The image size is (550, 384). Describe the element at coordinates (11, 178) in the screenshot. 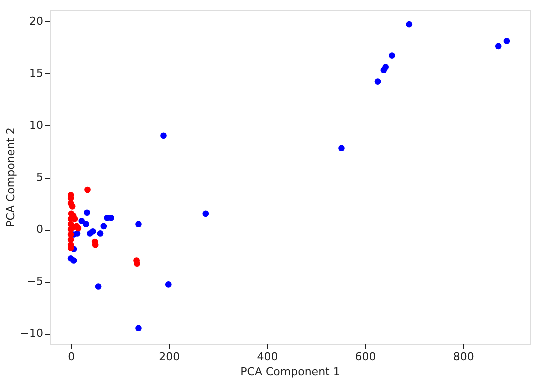

I see `y-axis-title: PCA Component 2` at that location.